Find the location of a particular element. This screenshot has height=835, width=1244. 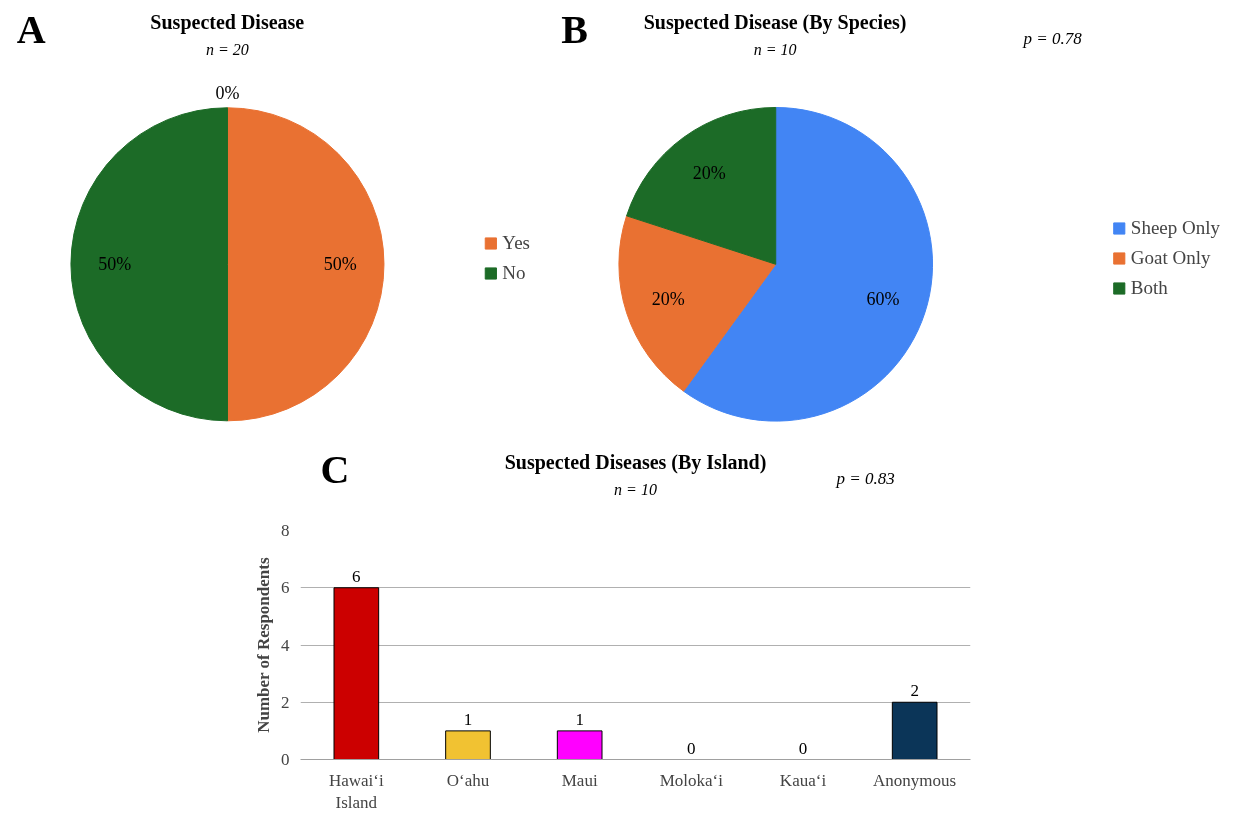

text: p = 0.83 is located at coordinates (865, 478).